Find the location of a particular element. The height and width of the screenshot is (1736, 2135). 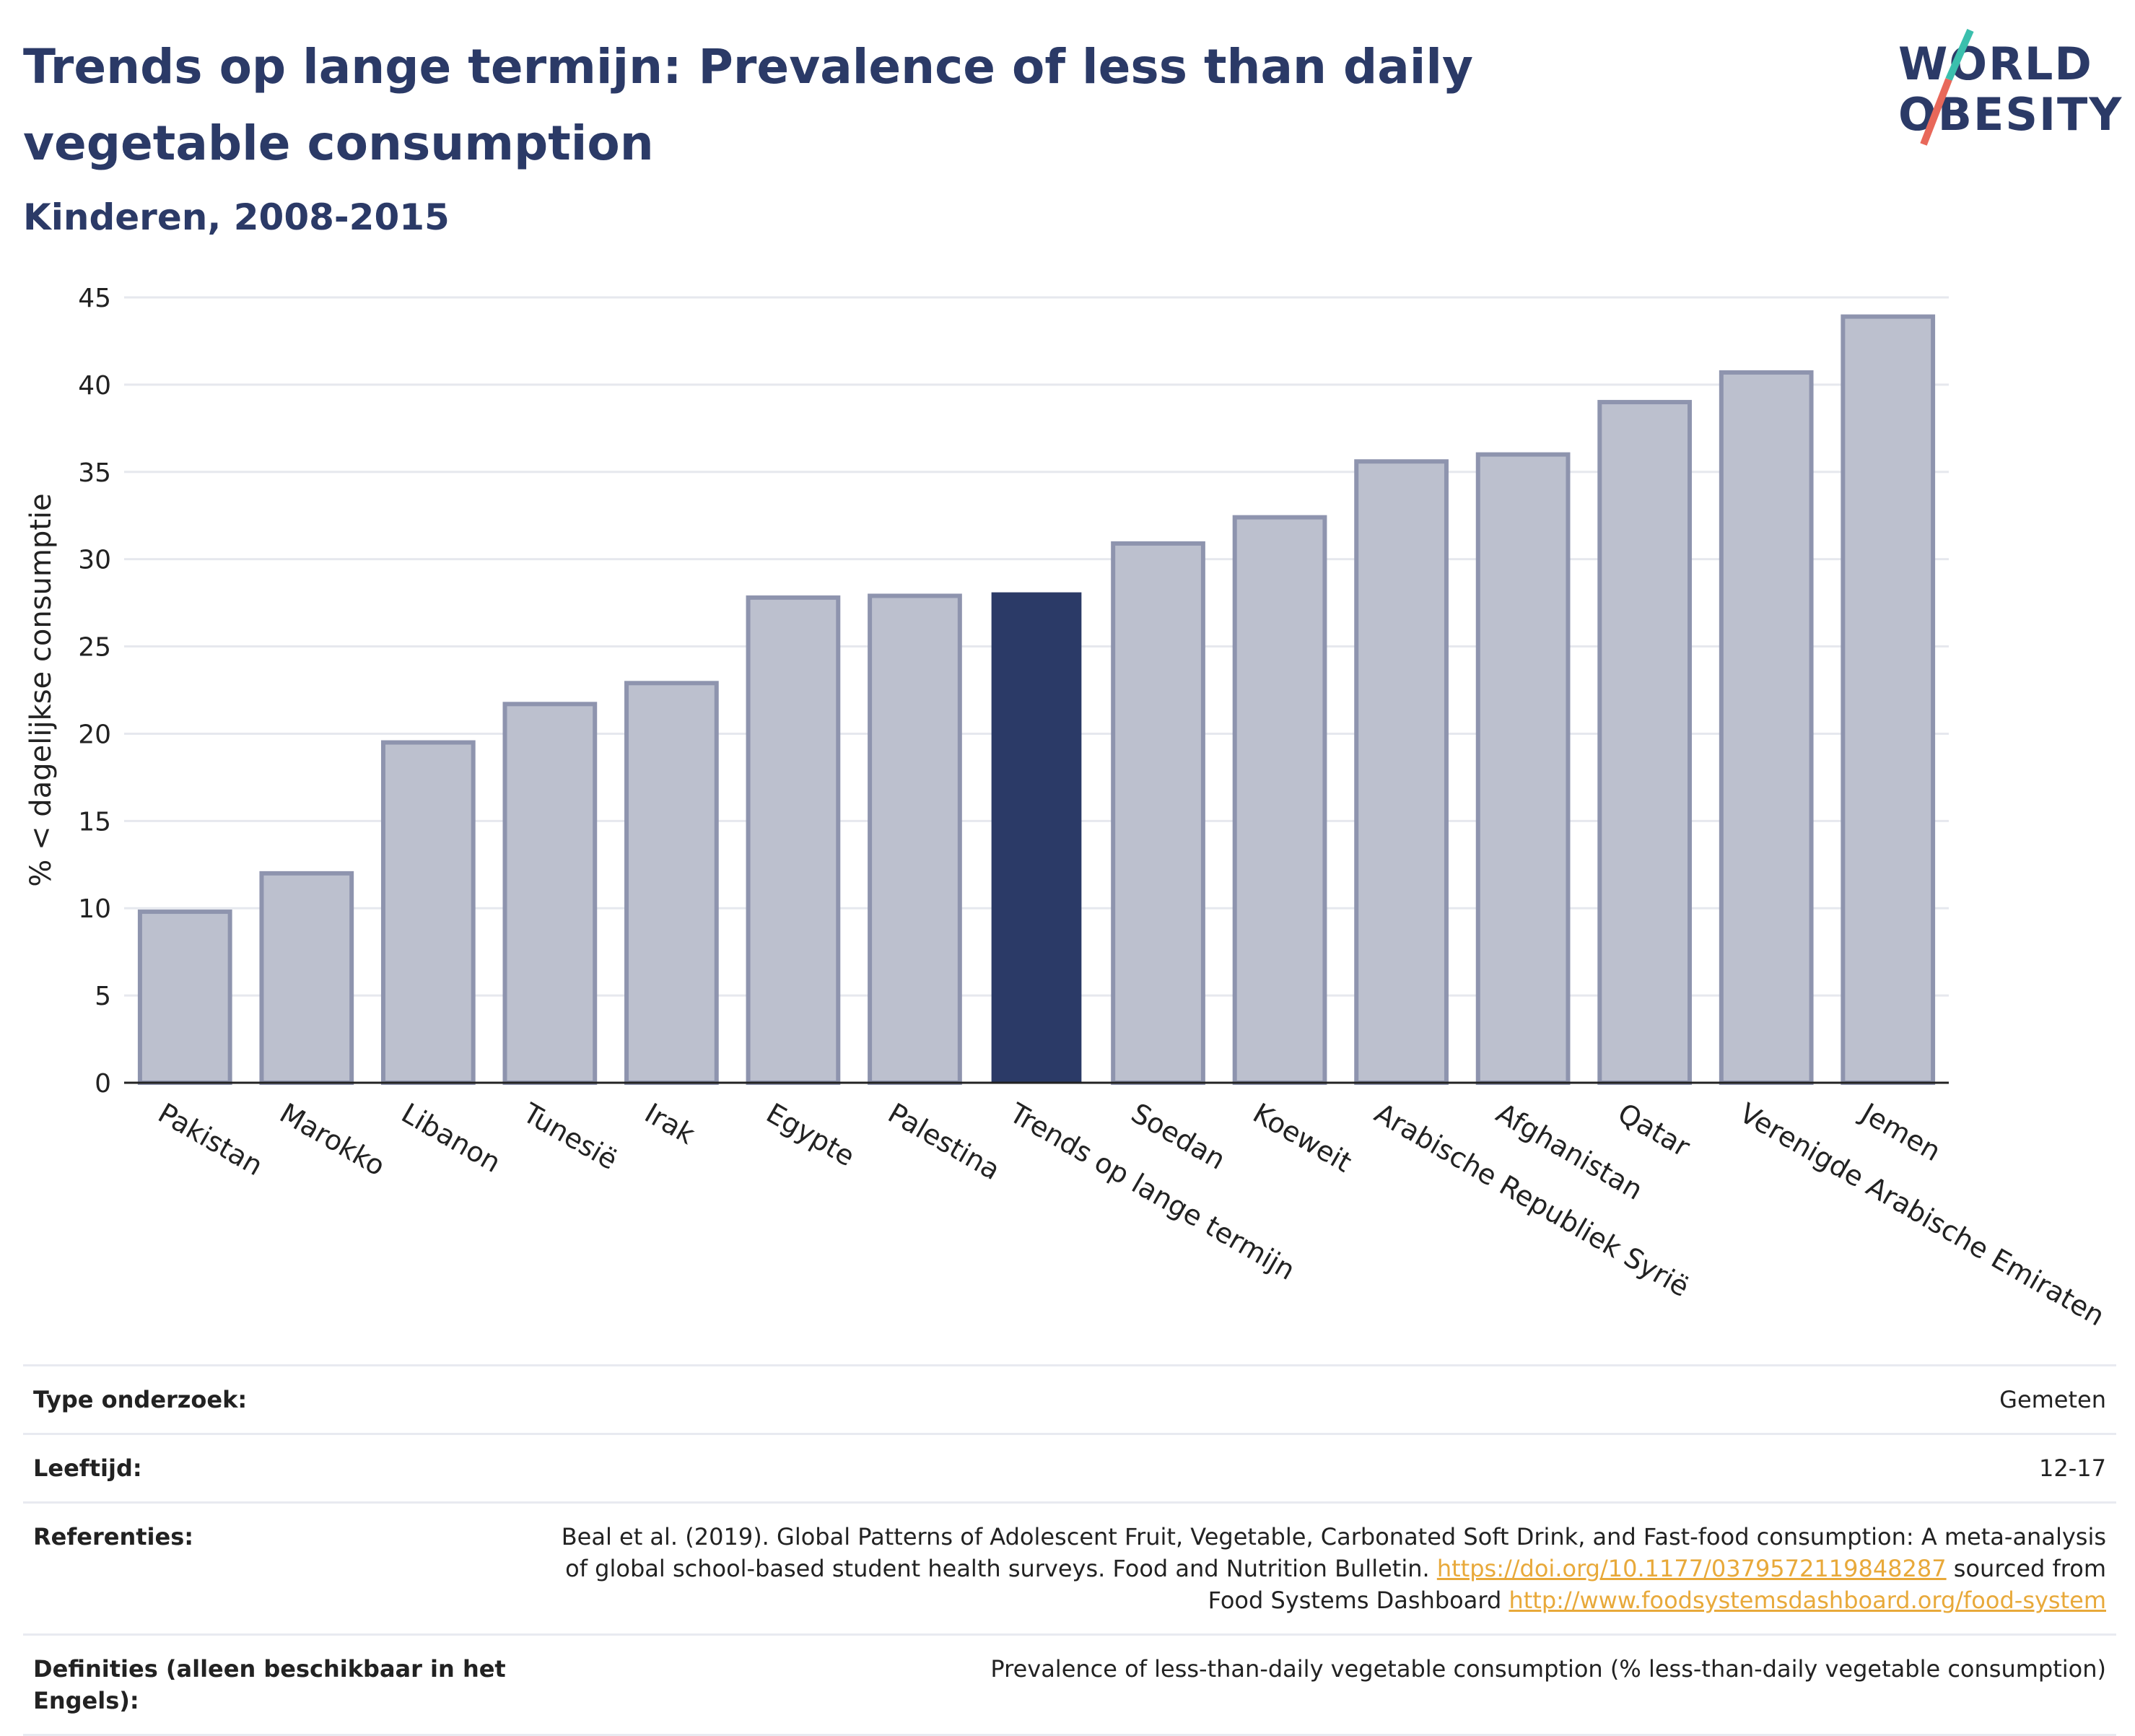

bar-egypte is located at coordinates (794, 840).